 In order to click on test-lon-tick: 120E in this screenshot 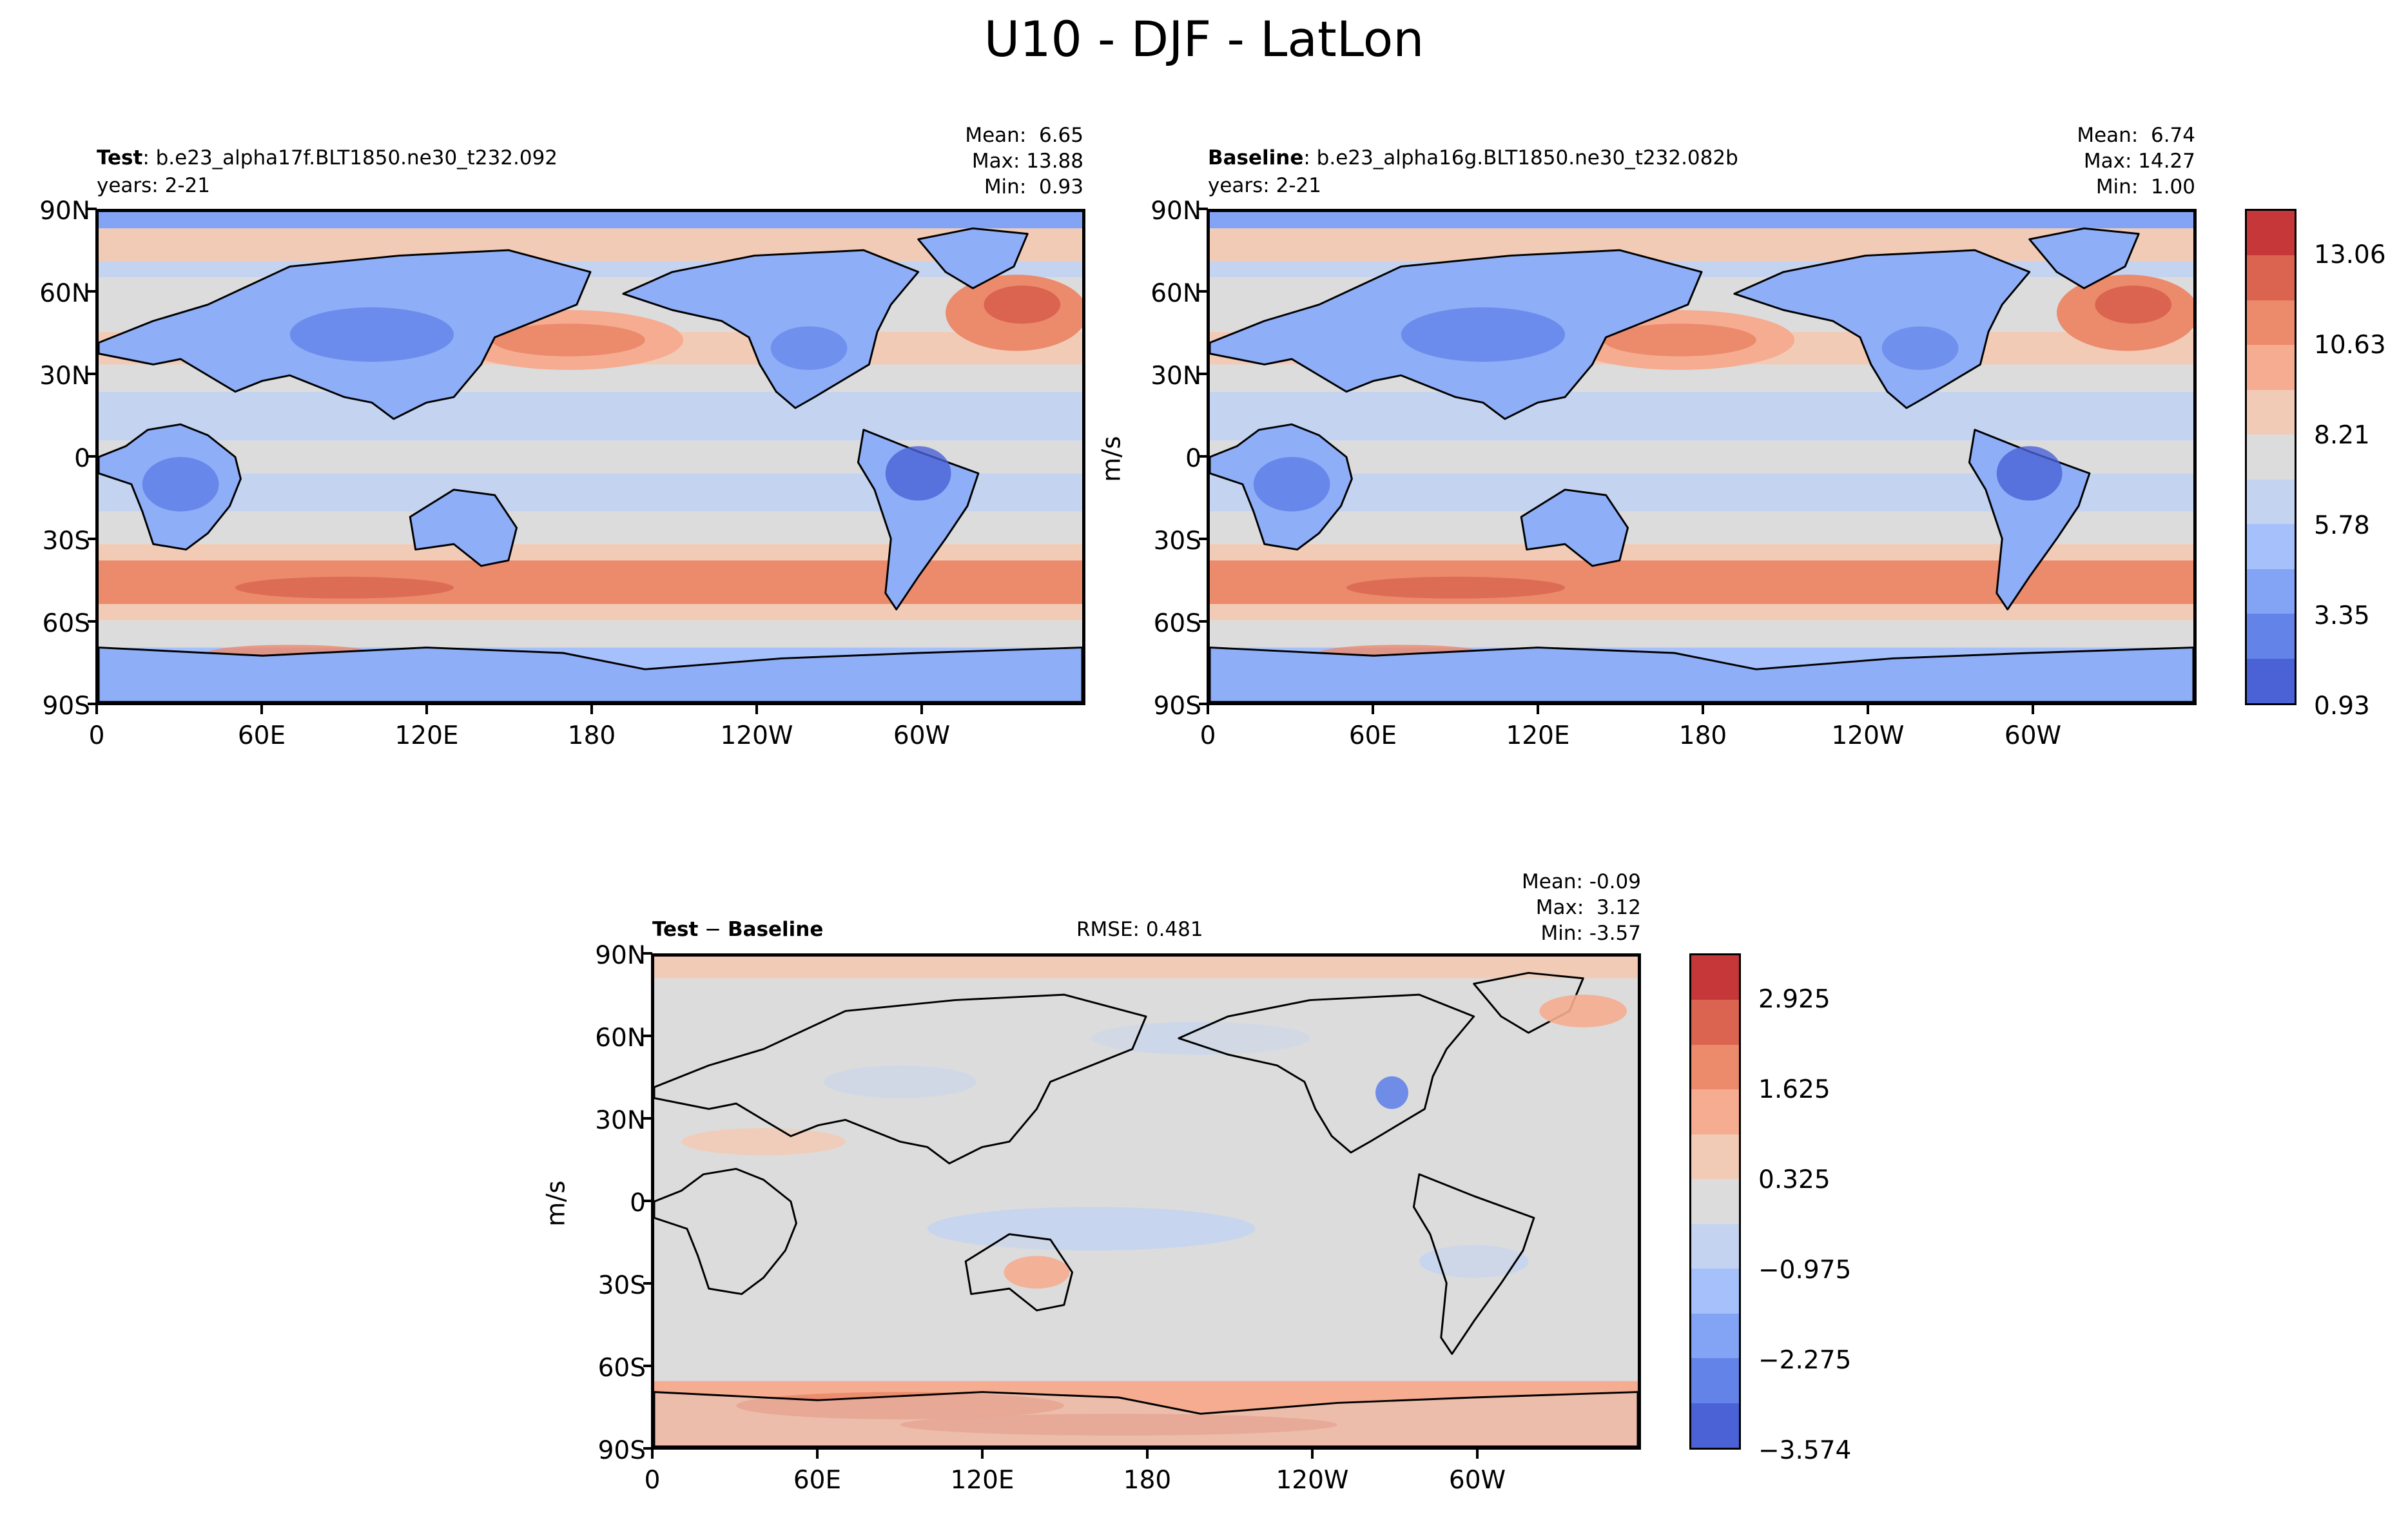, I will do `click(427, 735)`.